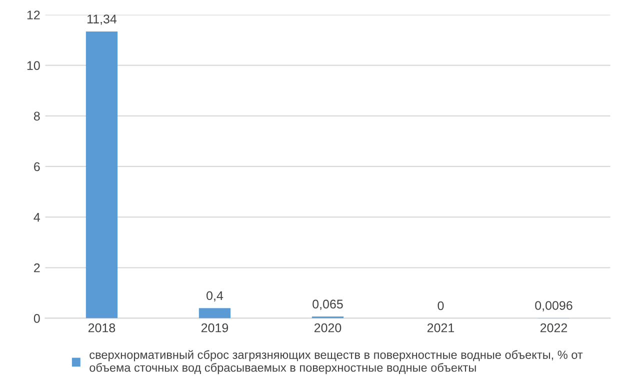 The width and height of the screenshot is (637, 389). Describe the element at coordinates (33, 65) in the screenshot. I see `y-tick-label: 10` at that location.